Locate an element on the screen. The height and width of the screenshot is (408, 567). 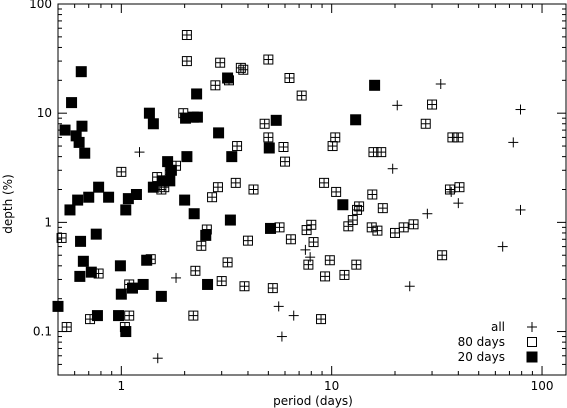
y-axis-label: depth (%) is located at coordinates (8, 204).